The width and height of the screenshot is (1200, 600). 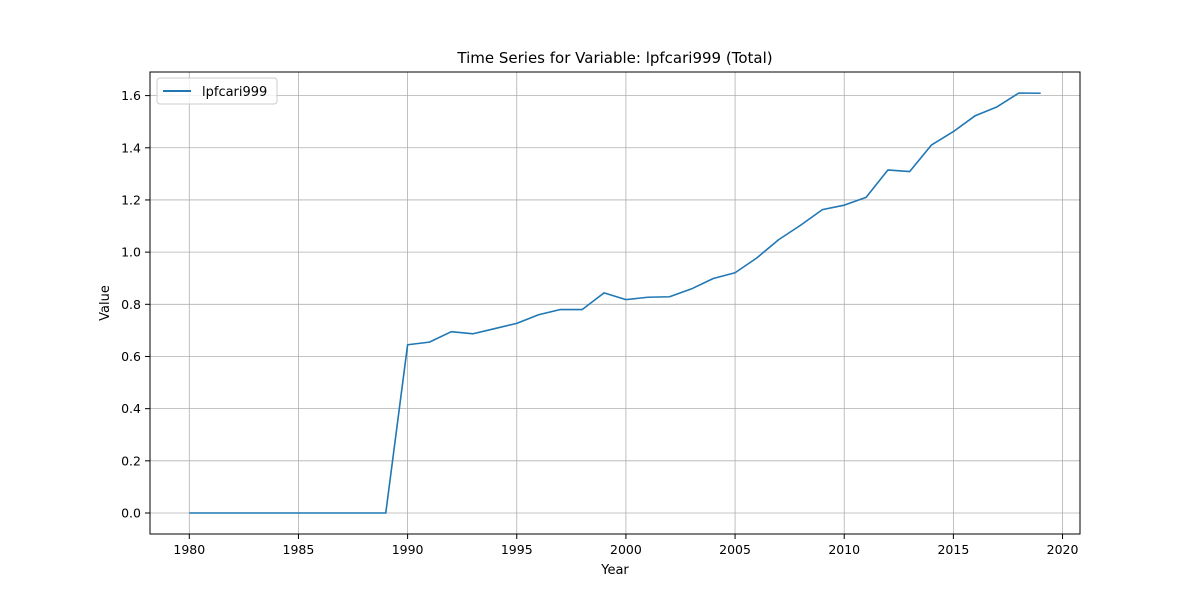 I want to click on legend-box, so click(x=217, y=91).